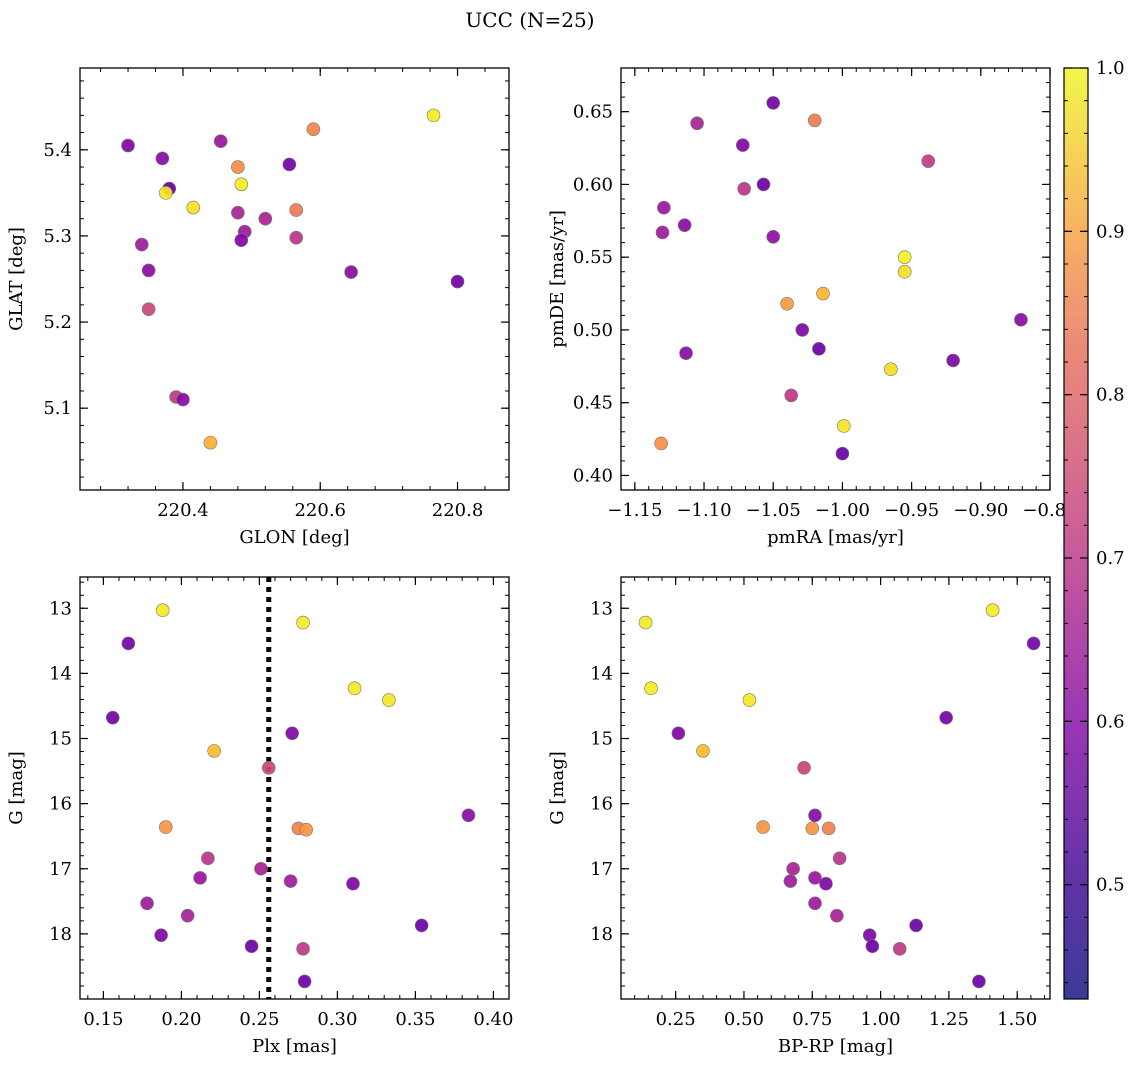  What do you see at coordinates (881, 1019) in the screenshot?
I see `x-tick-label: 1.00` at bounding box center [881, 1019].